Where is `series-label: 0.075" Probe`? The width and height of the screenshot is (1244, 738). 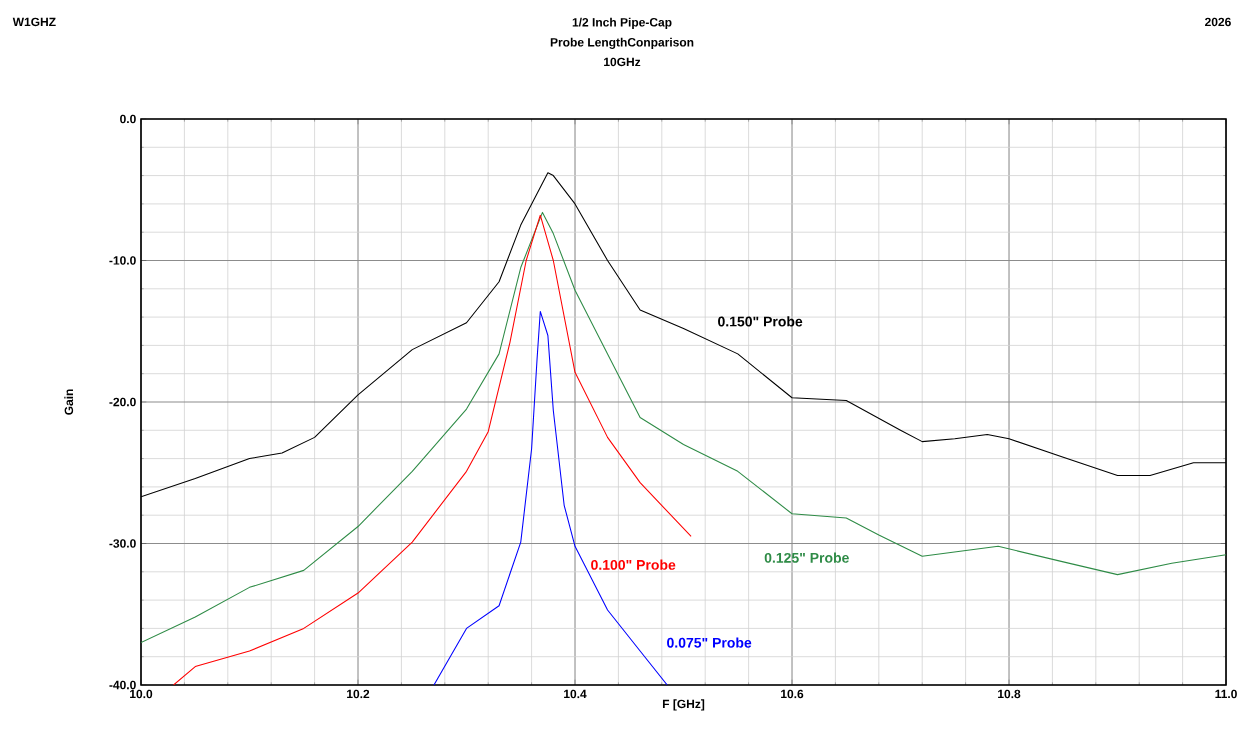
series-label: 0.075" Probe is located at coordinates (709, 642).